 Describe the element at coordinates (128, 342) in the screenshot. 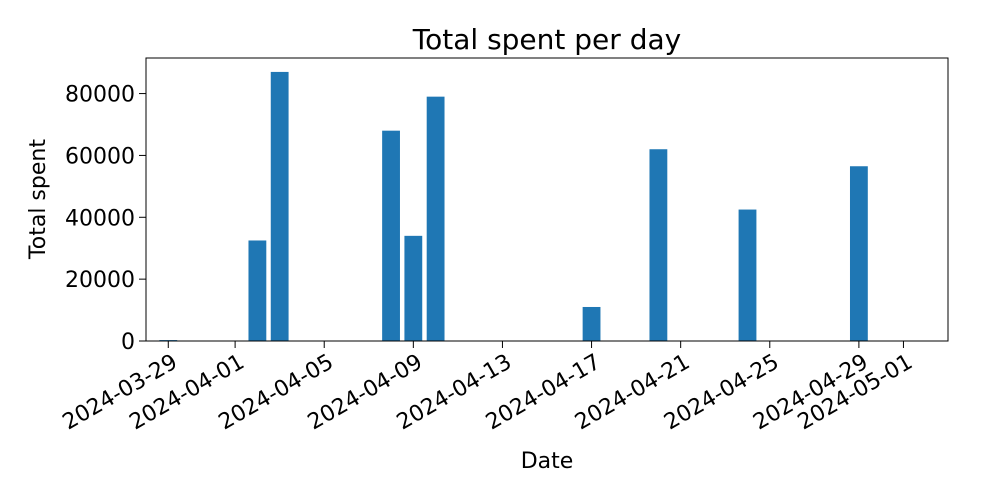

I see `y-tick-label: 0` at that location.